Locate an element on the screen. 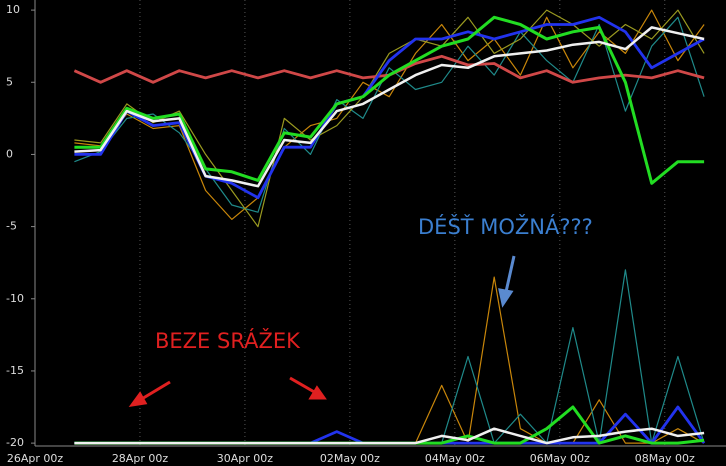 This screenshot has height=466, width=726. y-tick-label: 0 is located at coordinates (9, 153).